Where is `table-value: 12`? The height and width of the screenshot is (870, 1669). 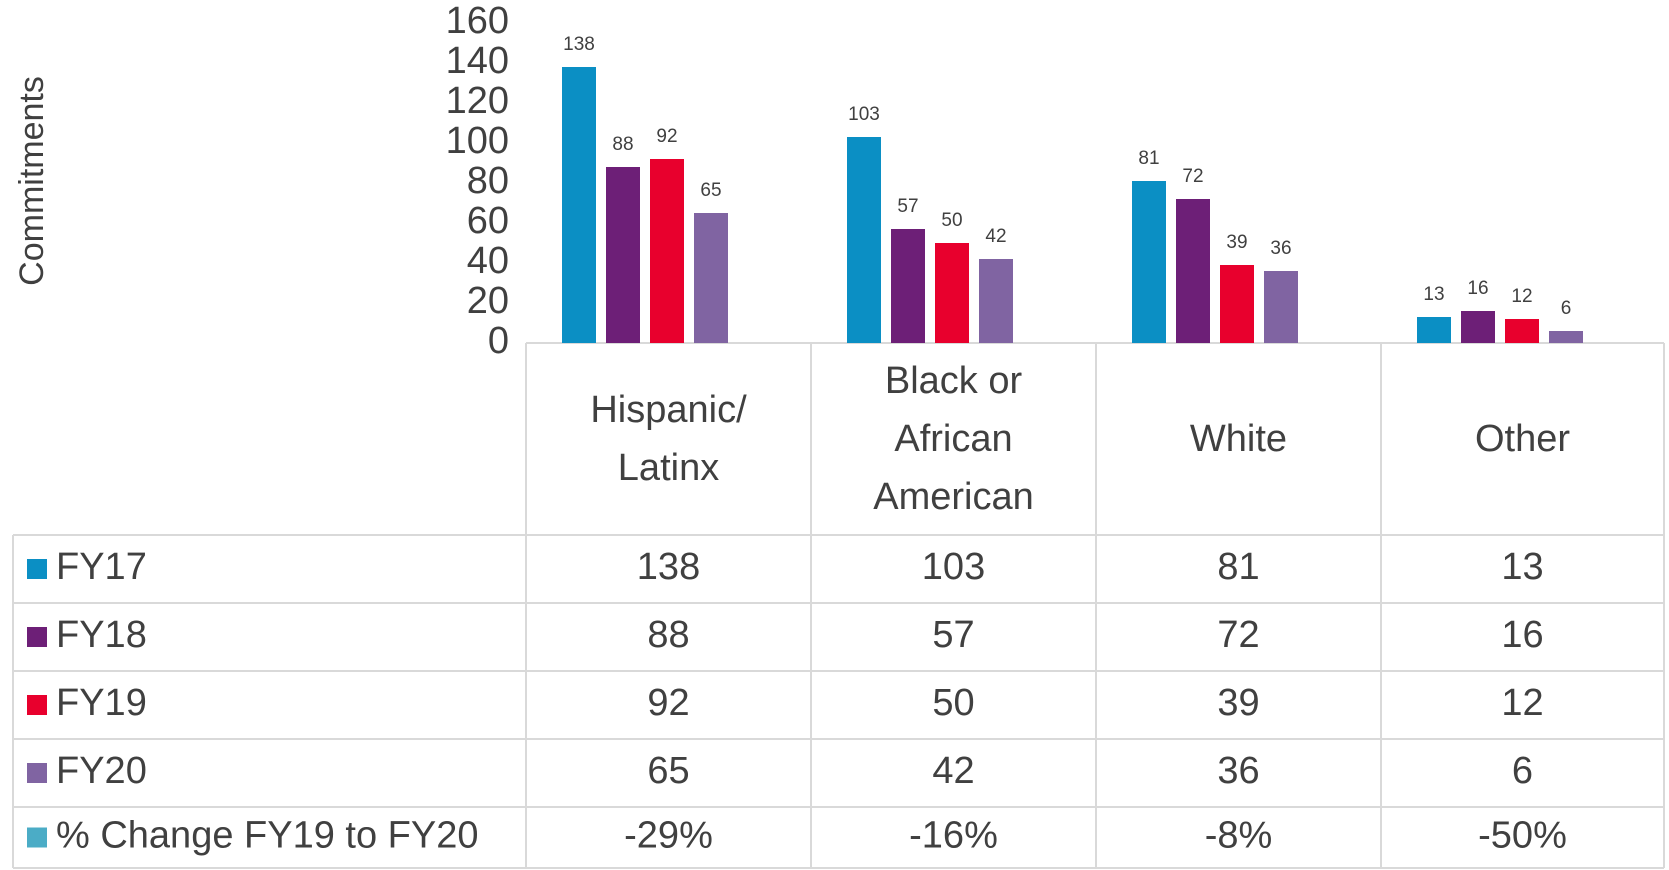
table-value: 12 is located at coordinates (1522, 703).